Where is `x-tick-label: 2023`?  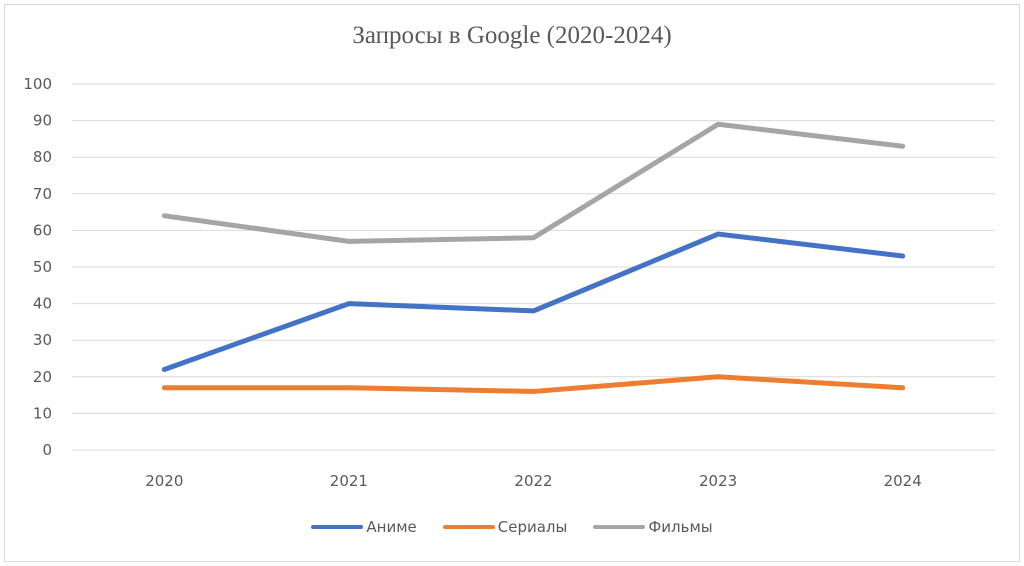 x-tick-label: 2023 is located at coordinates (718, 481).